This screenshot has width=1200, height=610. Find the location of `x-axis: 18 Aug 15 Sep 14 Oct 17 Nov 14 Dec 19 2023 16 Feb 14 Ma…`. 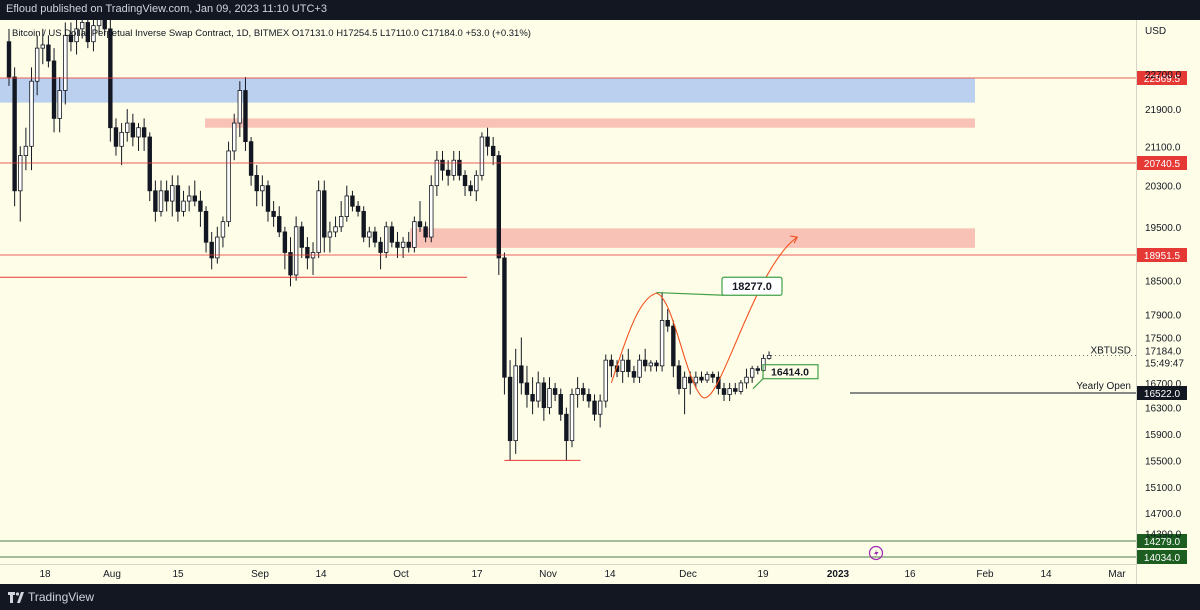

x-axis: 18 Aug 15 Sep 14 Oct 17 Nov 14 Dec 19 2023 16 Feb 14 Ma… is located at coordinates (582, 562).